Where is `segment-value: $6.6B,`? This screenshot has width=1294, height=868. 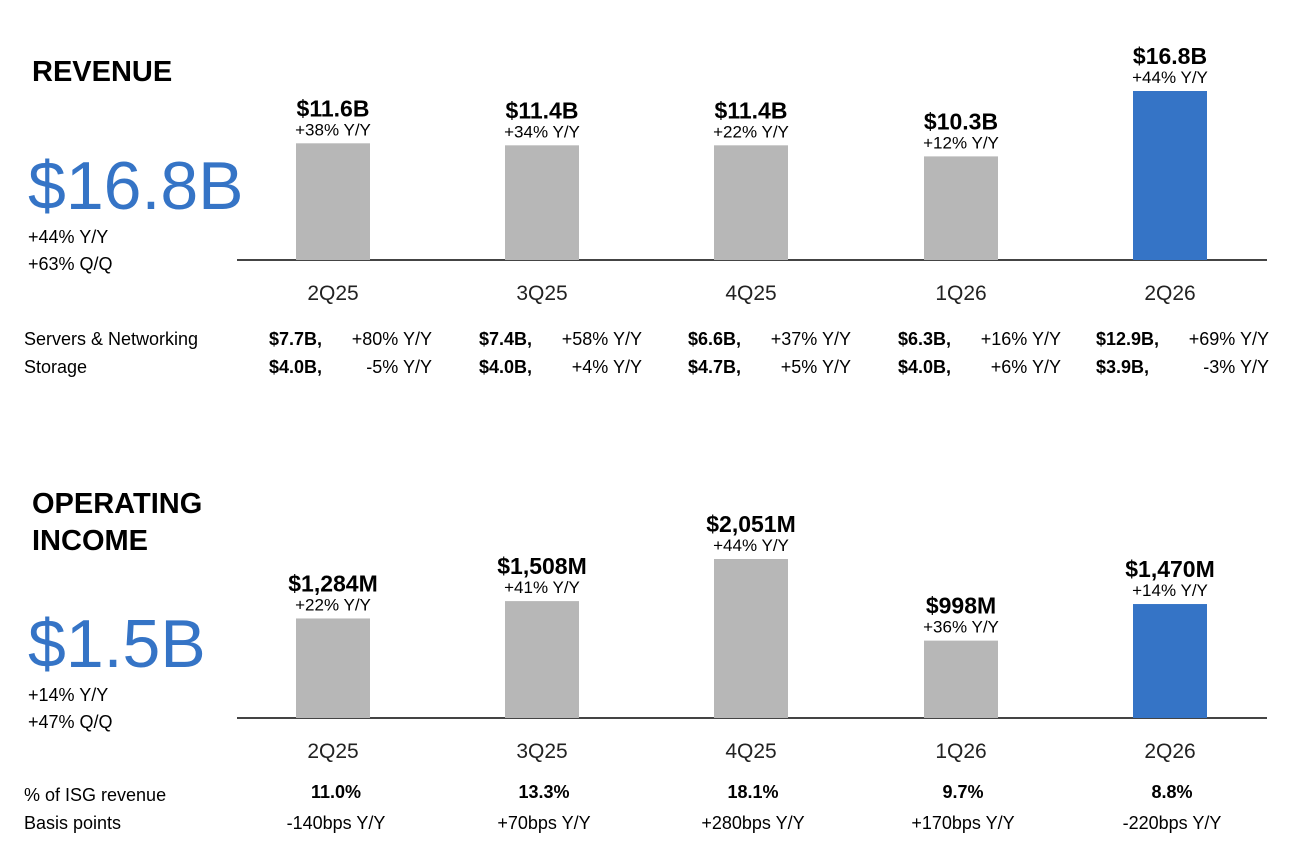 segment-value: $6.6B, is located at coordinates (715, 339).